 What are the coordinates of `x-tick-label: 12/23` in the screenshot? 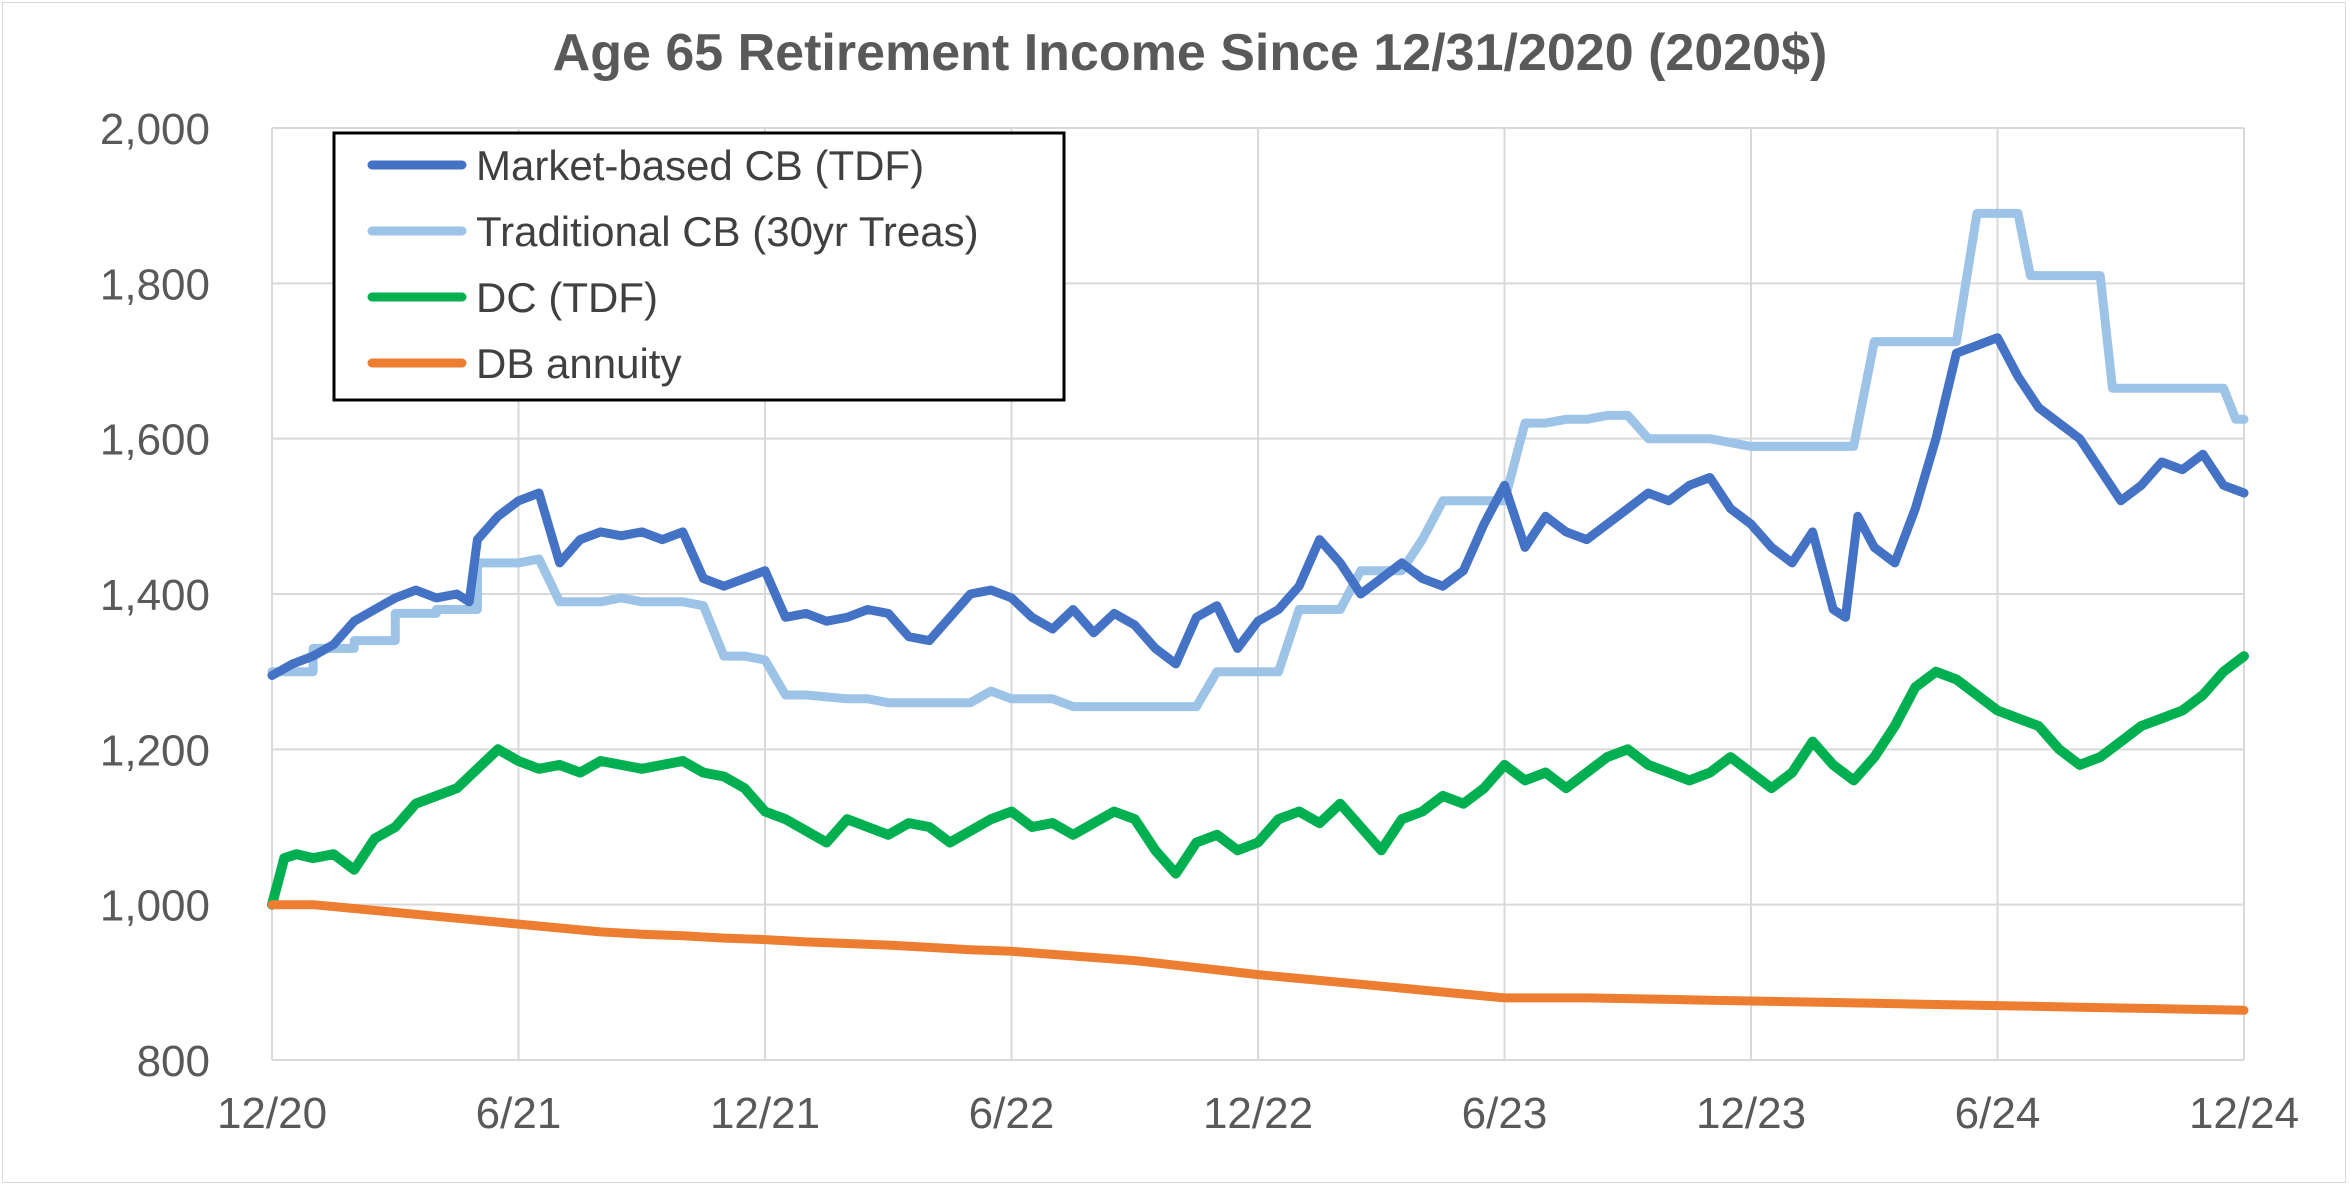 It's located at (1751, 1113).